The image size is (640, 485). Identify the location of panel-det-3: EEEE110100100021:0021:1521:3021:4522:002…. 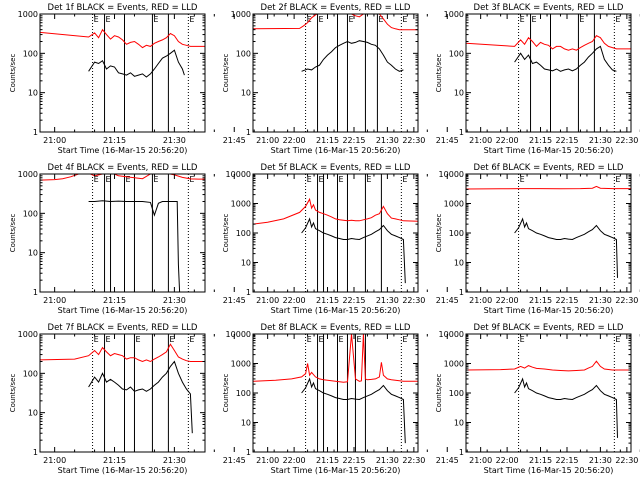
(537, 79).